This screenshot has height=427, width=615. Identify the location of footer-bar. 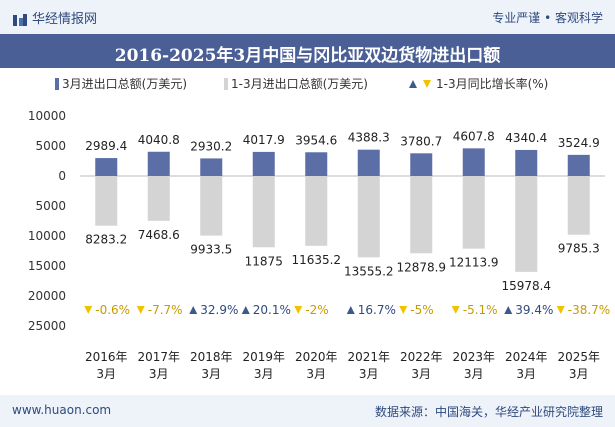
(307, 411).